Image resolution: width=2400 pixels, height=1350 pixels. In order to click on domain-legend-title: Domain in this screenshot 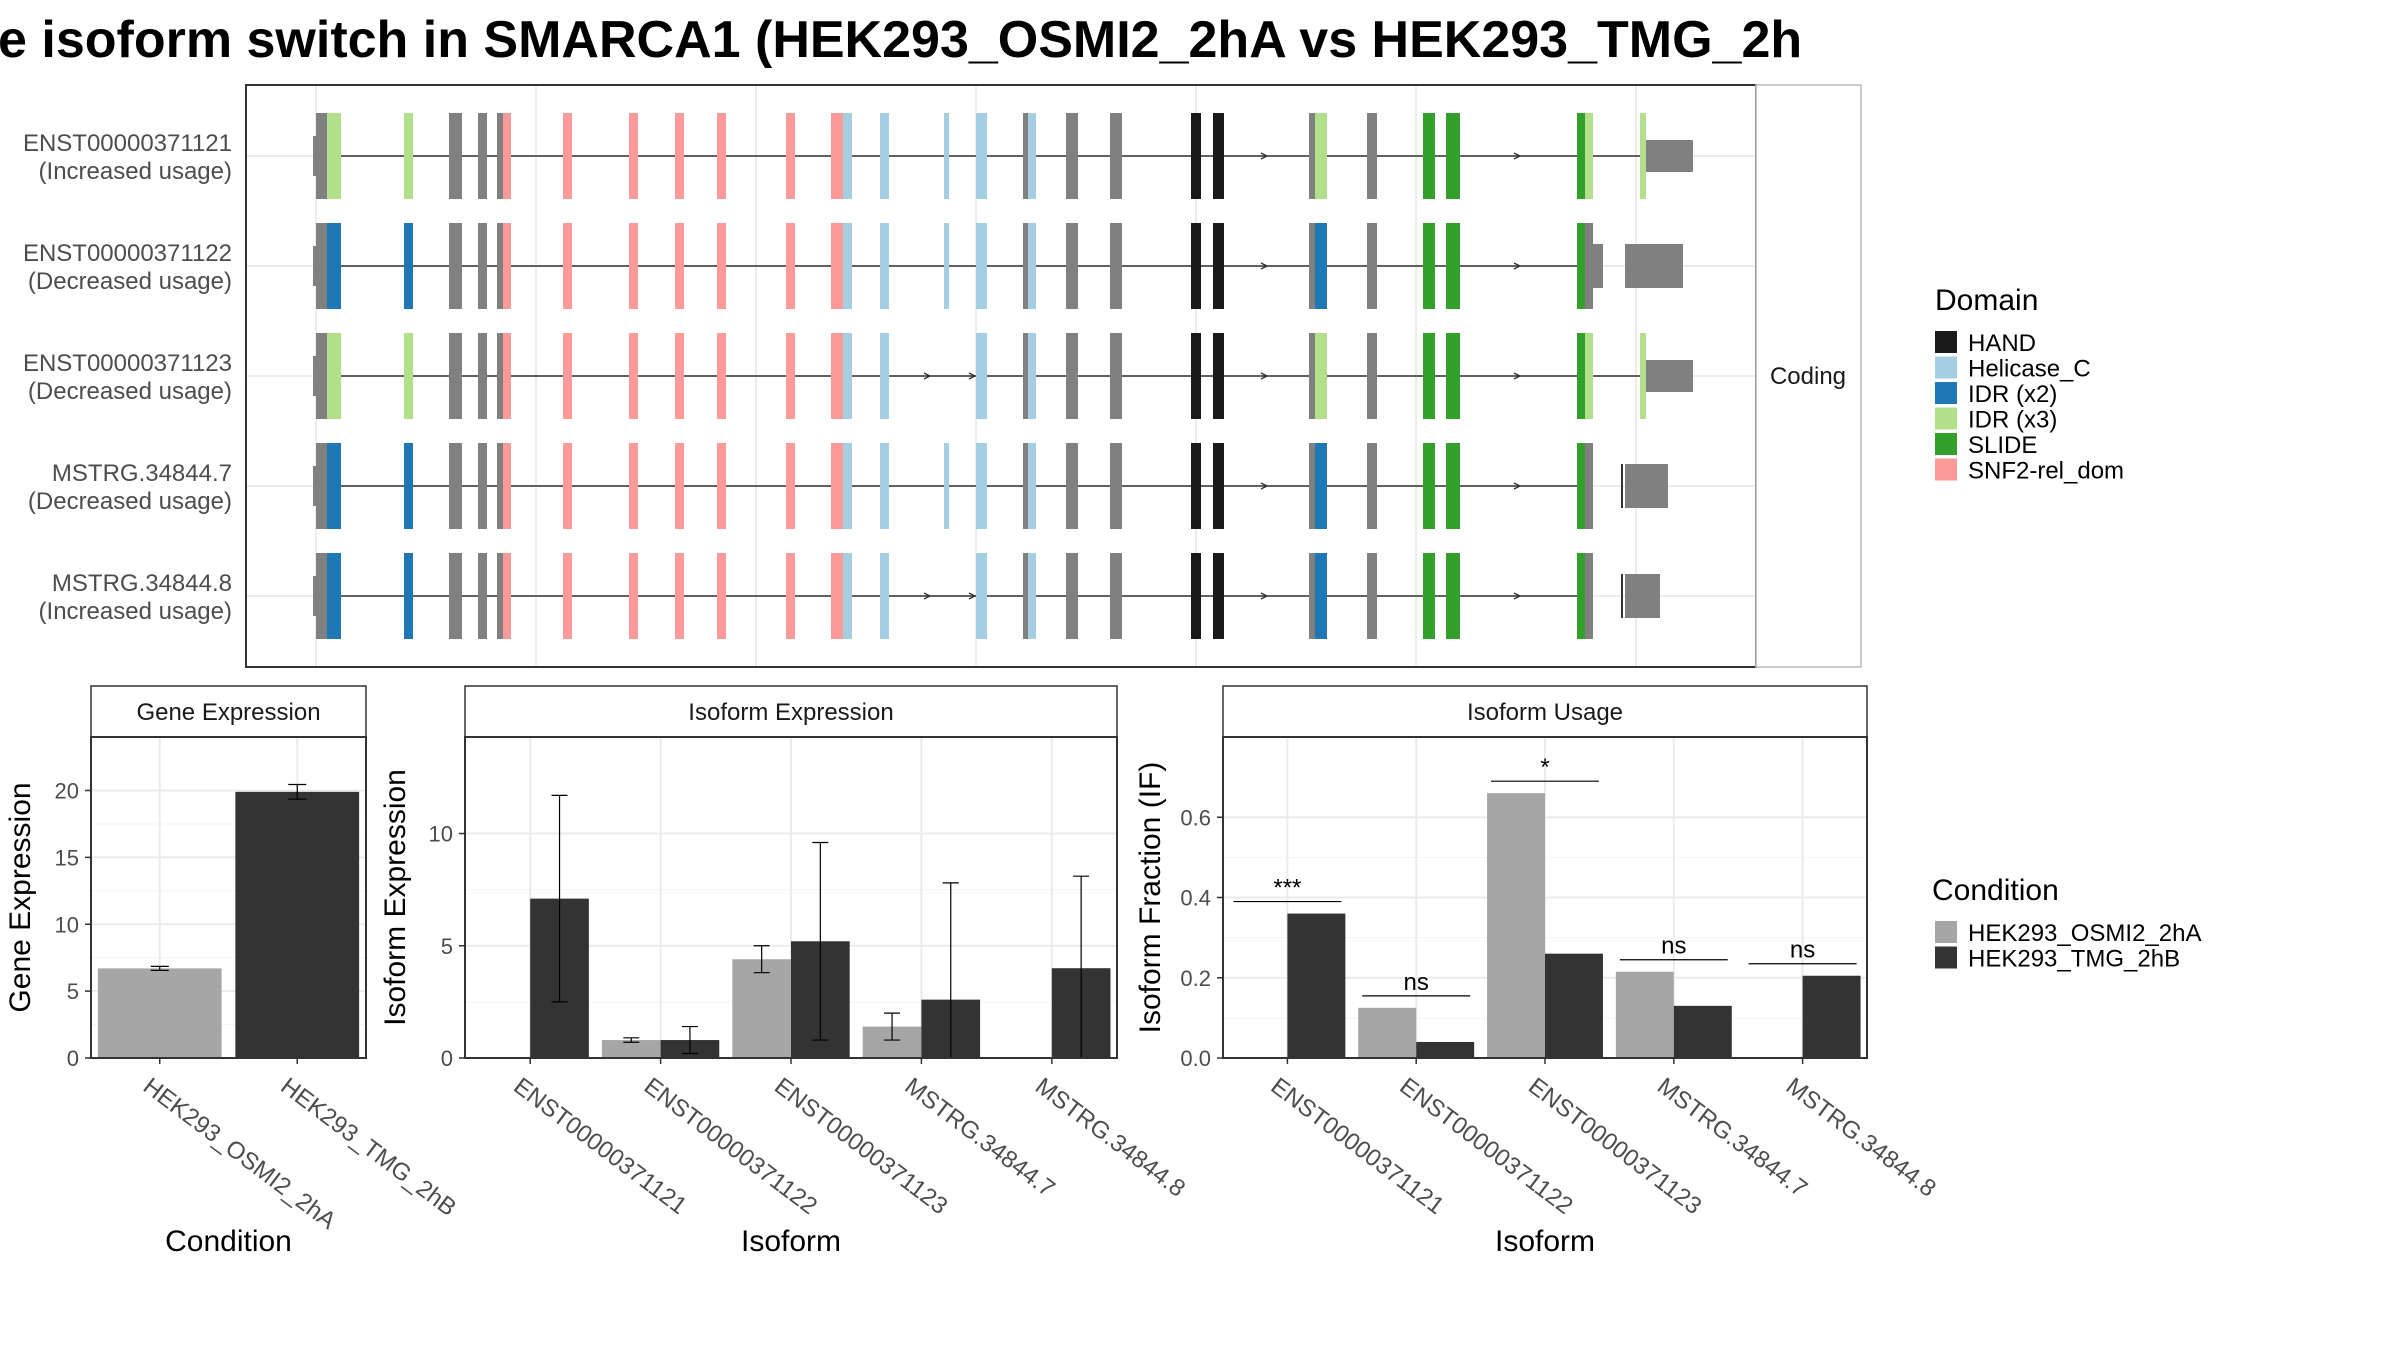, I will do `click(1986, 300)`.